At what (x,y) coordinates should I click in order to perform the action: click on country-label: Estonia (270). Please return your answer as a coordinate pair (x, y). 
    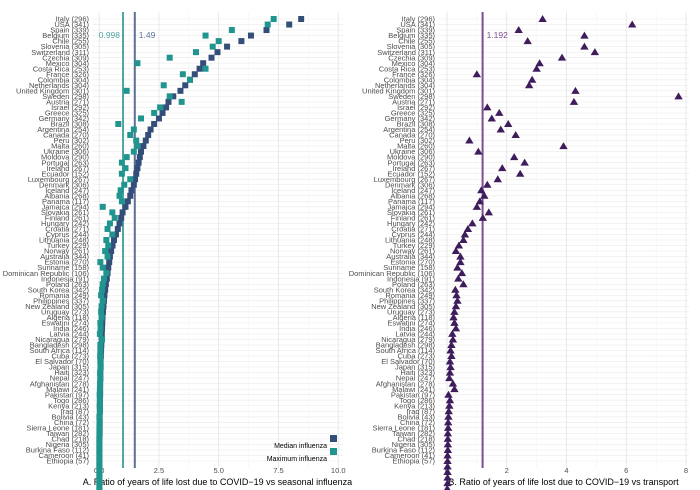
    Looking at the image, I should click on (412, 262).